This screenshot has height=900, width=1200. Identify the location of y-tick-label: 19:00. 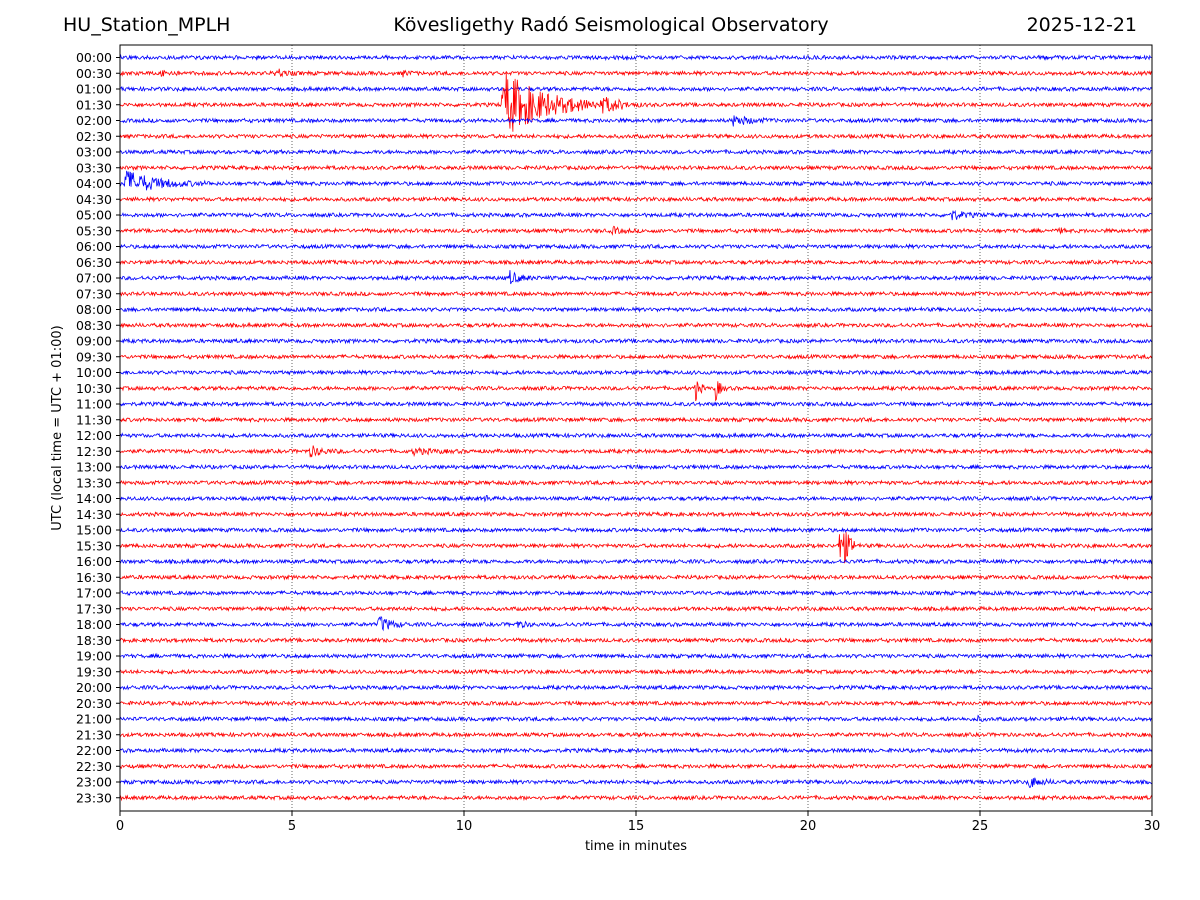
(94, 656).